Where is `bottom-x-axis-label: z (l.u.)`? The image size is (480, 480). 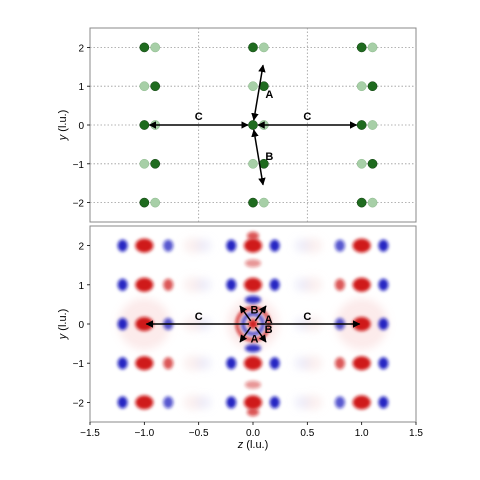 bottom-x-axis-label: z (l.u.) is located at coordinates (253, 445).